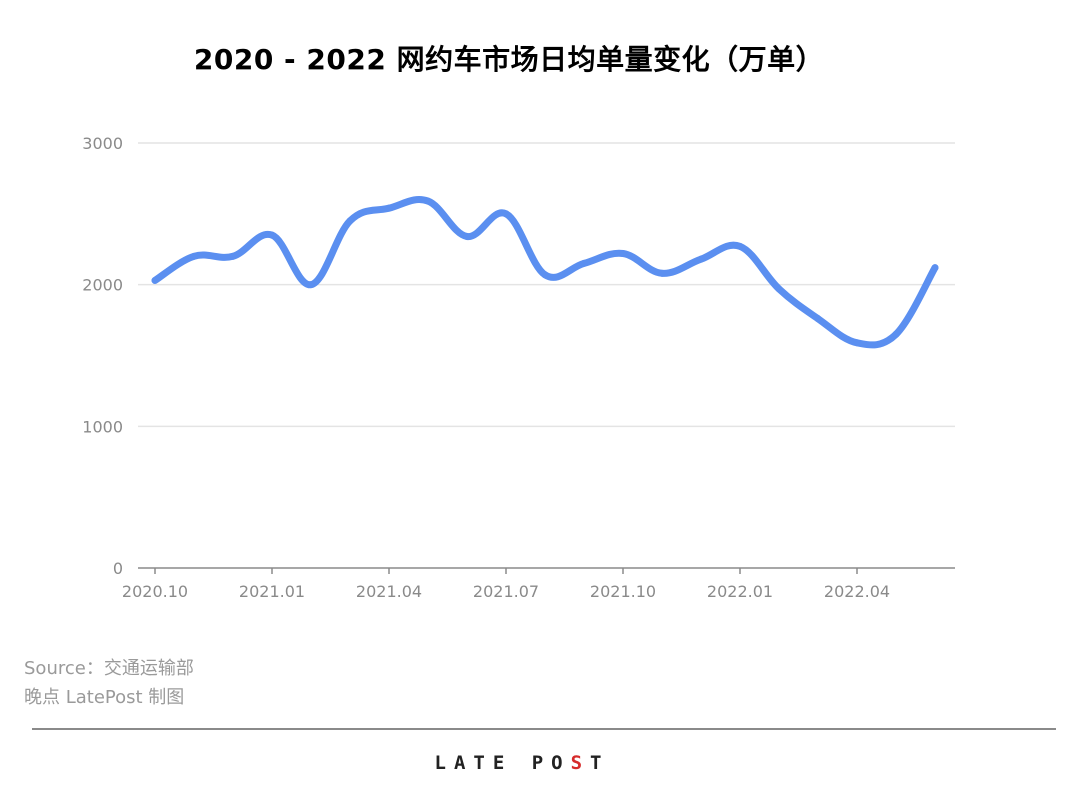  I want to click on logo-text-start: LATE PO, so click(502, 763).